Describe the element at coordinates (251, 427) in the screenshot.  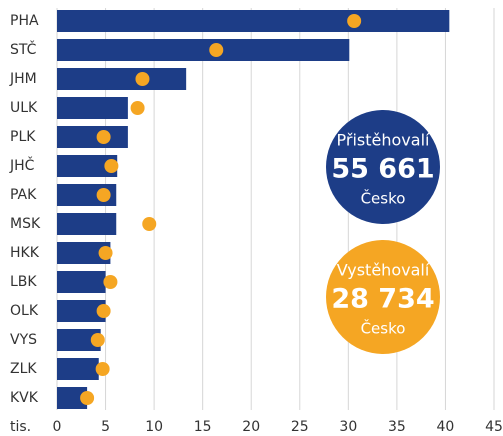
I see `x-tick-label: 20` at that location.